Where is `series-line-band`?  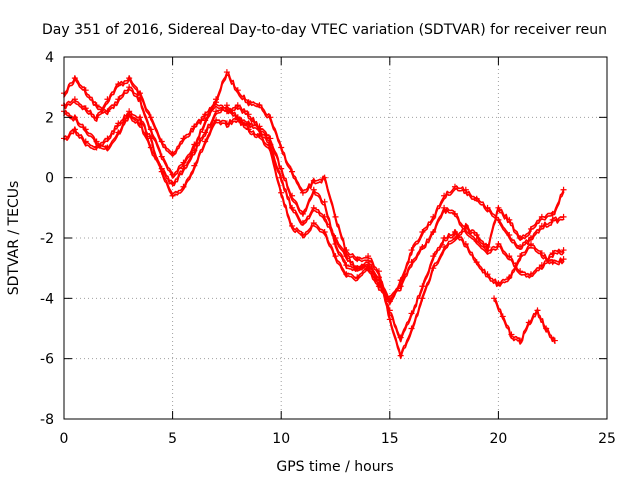 series-line-band is located at coordinates (524, 322).